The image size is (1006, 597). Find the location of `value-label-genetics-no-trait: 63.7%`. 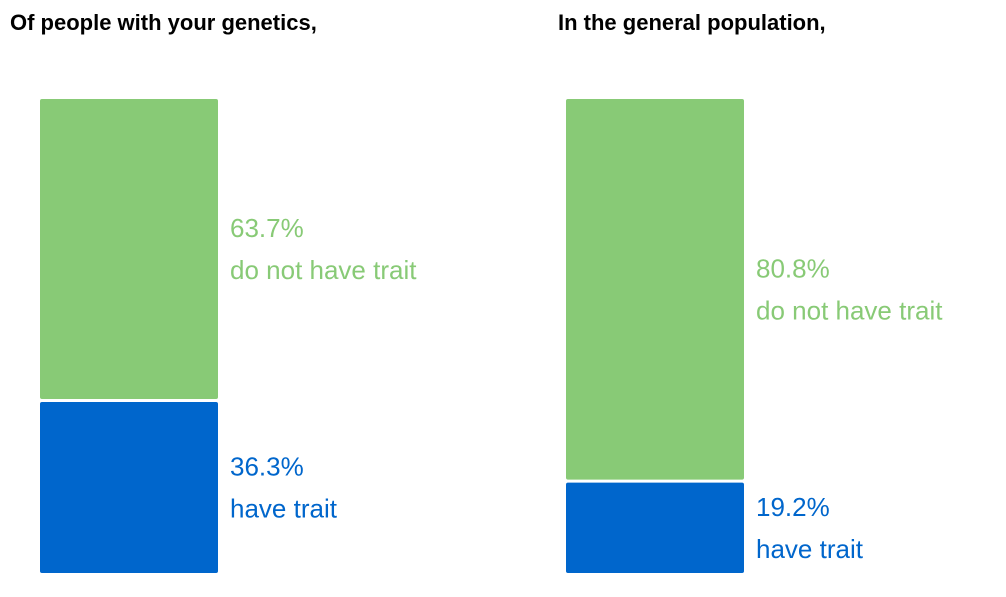

value-label-genetics-no-trait: 63.7% is located at coordinates (267, 228).